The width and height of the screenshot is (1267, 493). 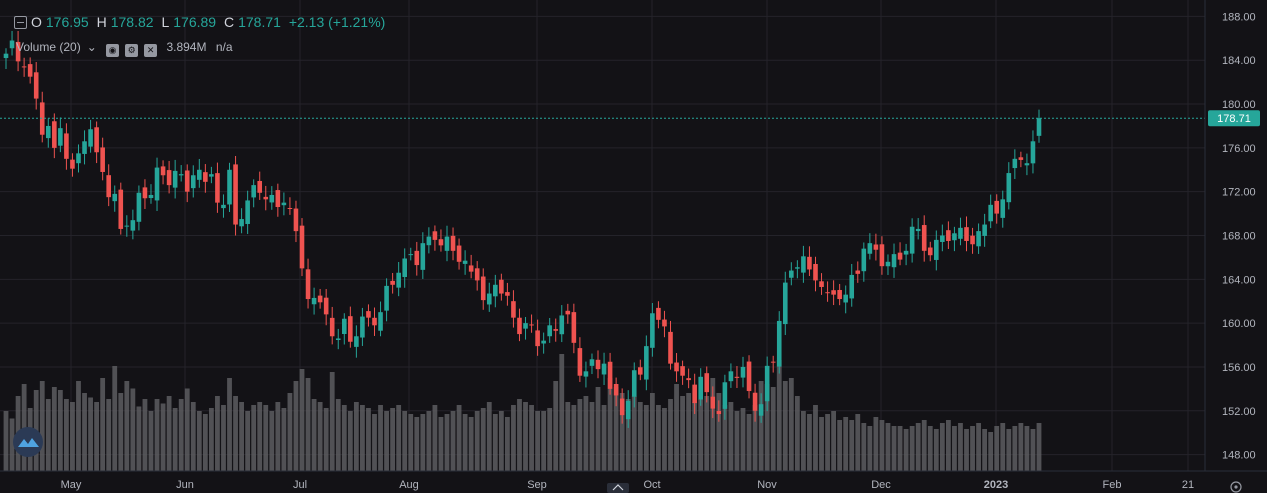 I want to click on price-tick-label: 148.00, so click(x=1239, y=456).